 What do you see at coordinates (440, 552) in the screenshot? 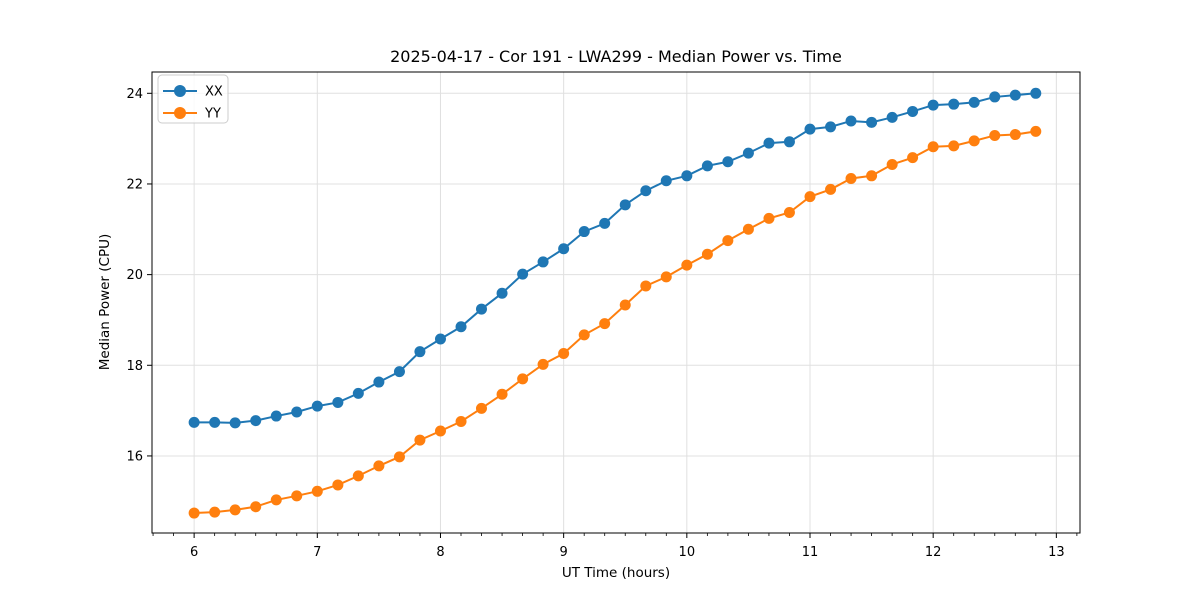
I see `x-tick-label: 8` at bounding box center [440, 552].